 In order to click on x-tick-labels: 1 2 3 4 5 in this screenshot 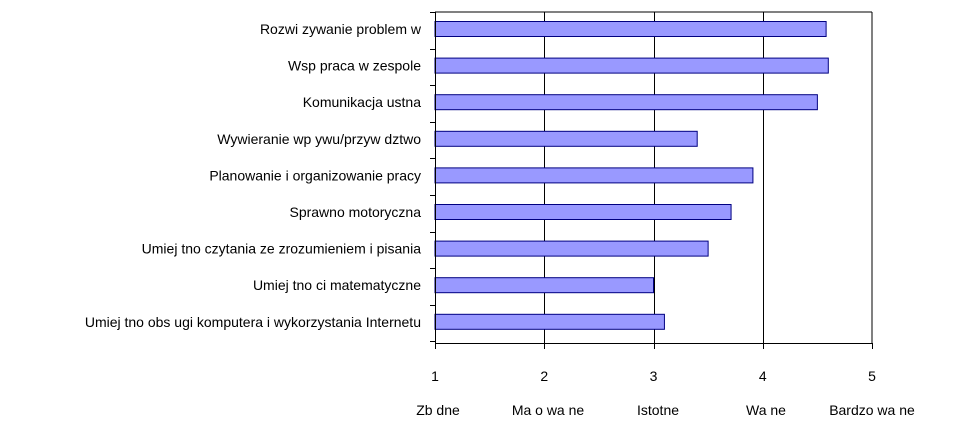, I will do `click(653, 376)`.